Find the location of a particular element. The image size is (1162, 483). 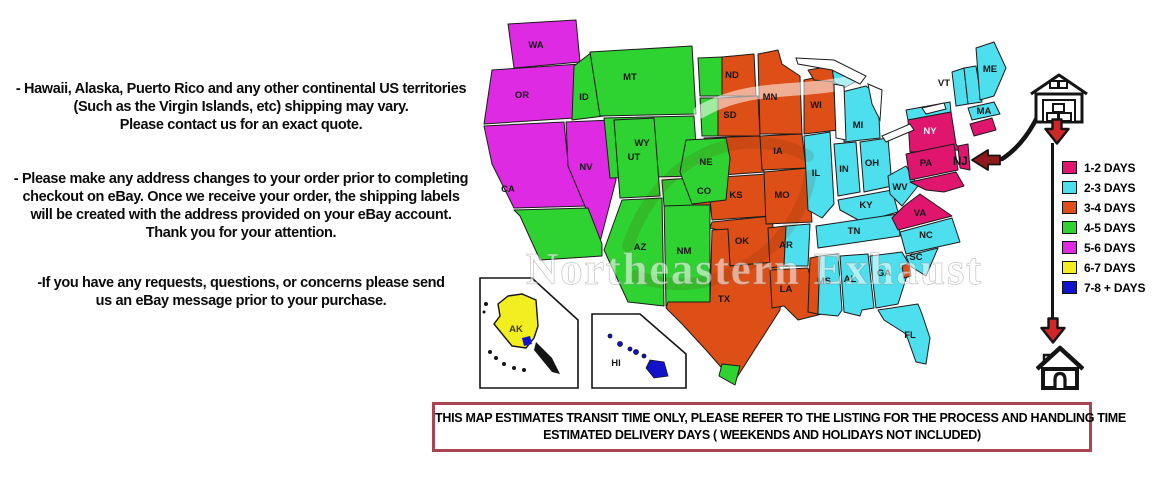

state-label-HI: HI is located at coordinates (616, 363).